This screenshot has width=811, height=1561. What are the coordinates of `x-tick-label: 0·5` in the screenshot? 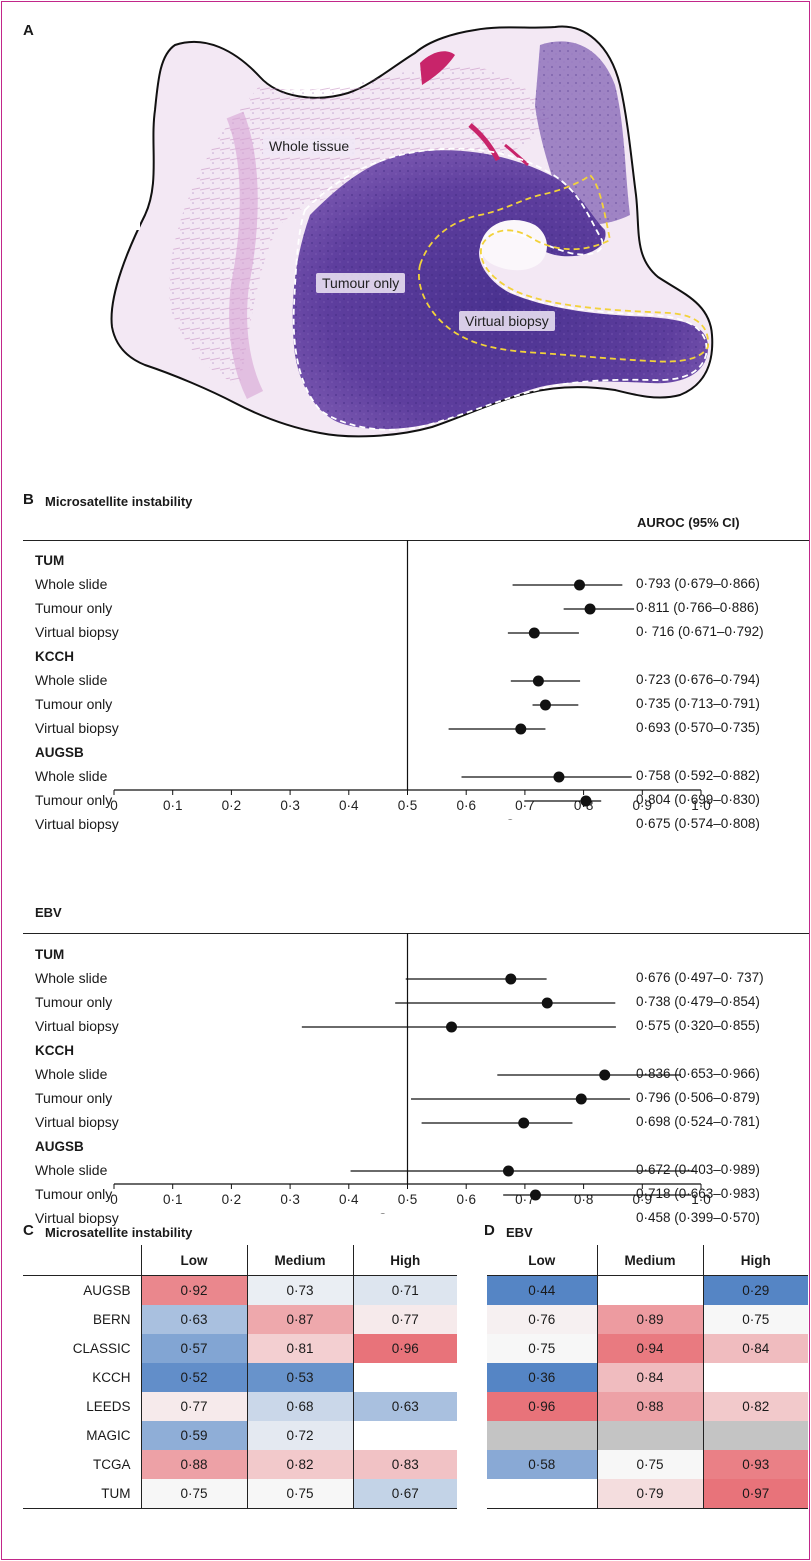 It's located at (408, 1199).